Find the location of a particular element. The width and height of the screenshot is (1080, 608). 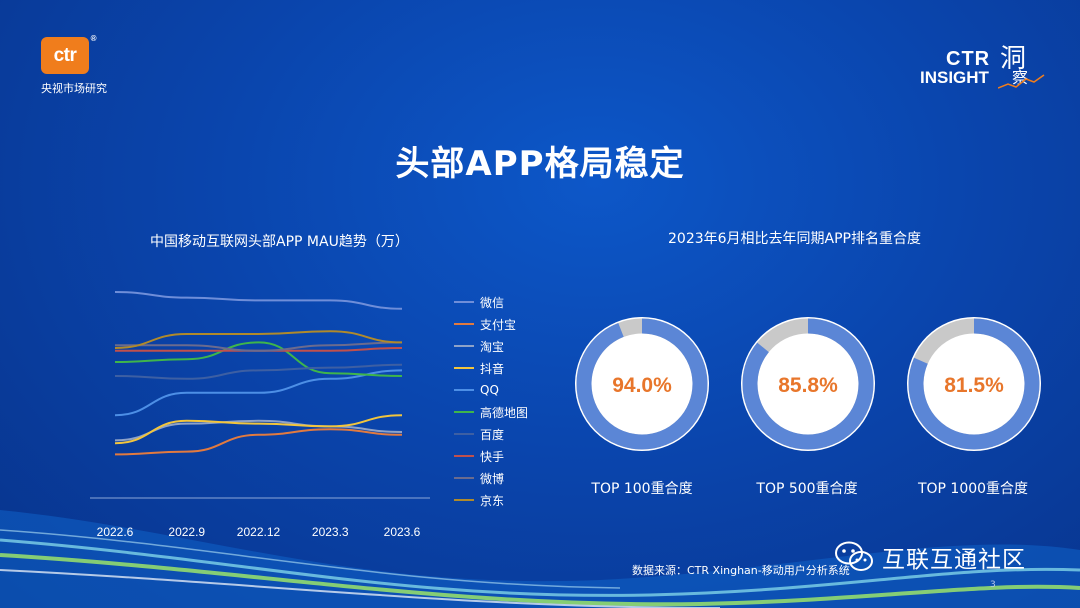

page-title: 头部APP格局稳定 is located at coordinates (540, 164).